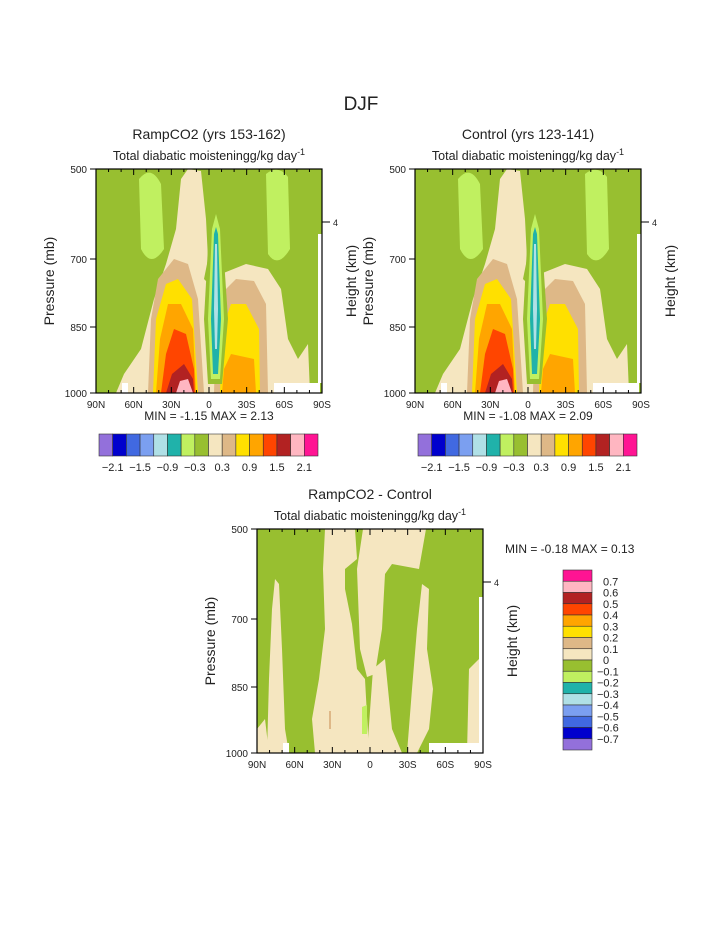 The height and width of the screenshot is (935, 723). I want to click on min-max-readout: MIN = -1.15 MAX = 2.13, so click(209, 416).